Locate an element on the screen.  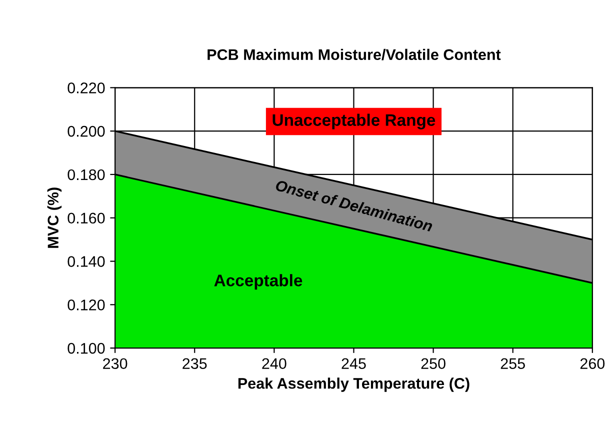
x-tick-label: 230 is located at coordinates (115, 364).